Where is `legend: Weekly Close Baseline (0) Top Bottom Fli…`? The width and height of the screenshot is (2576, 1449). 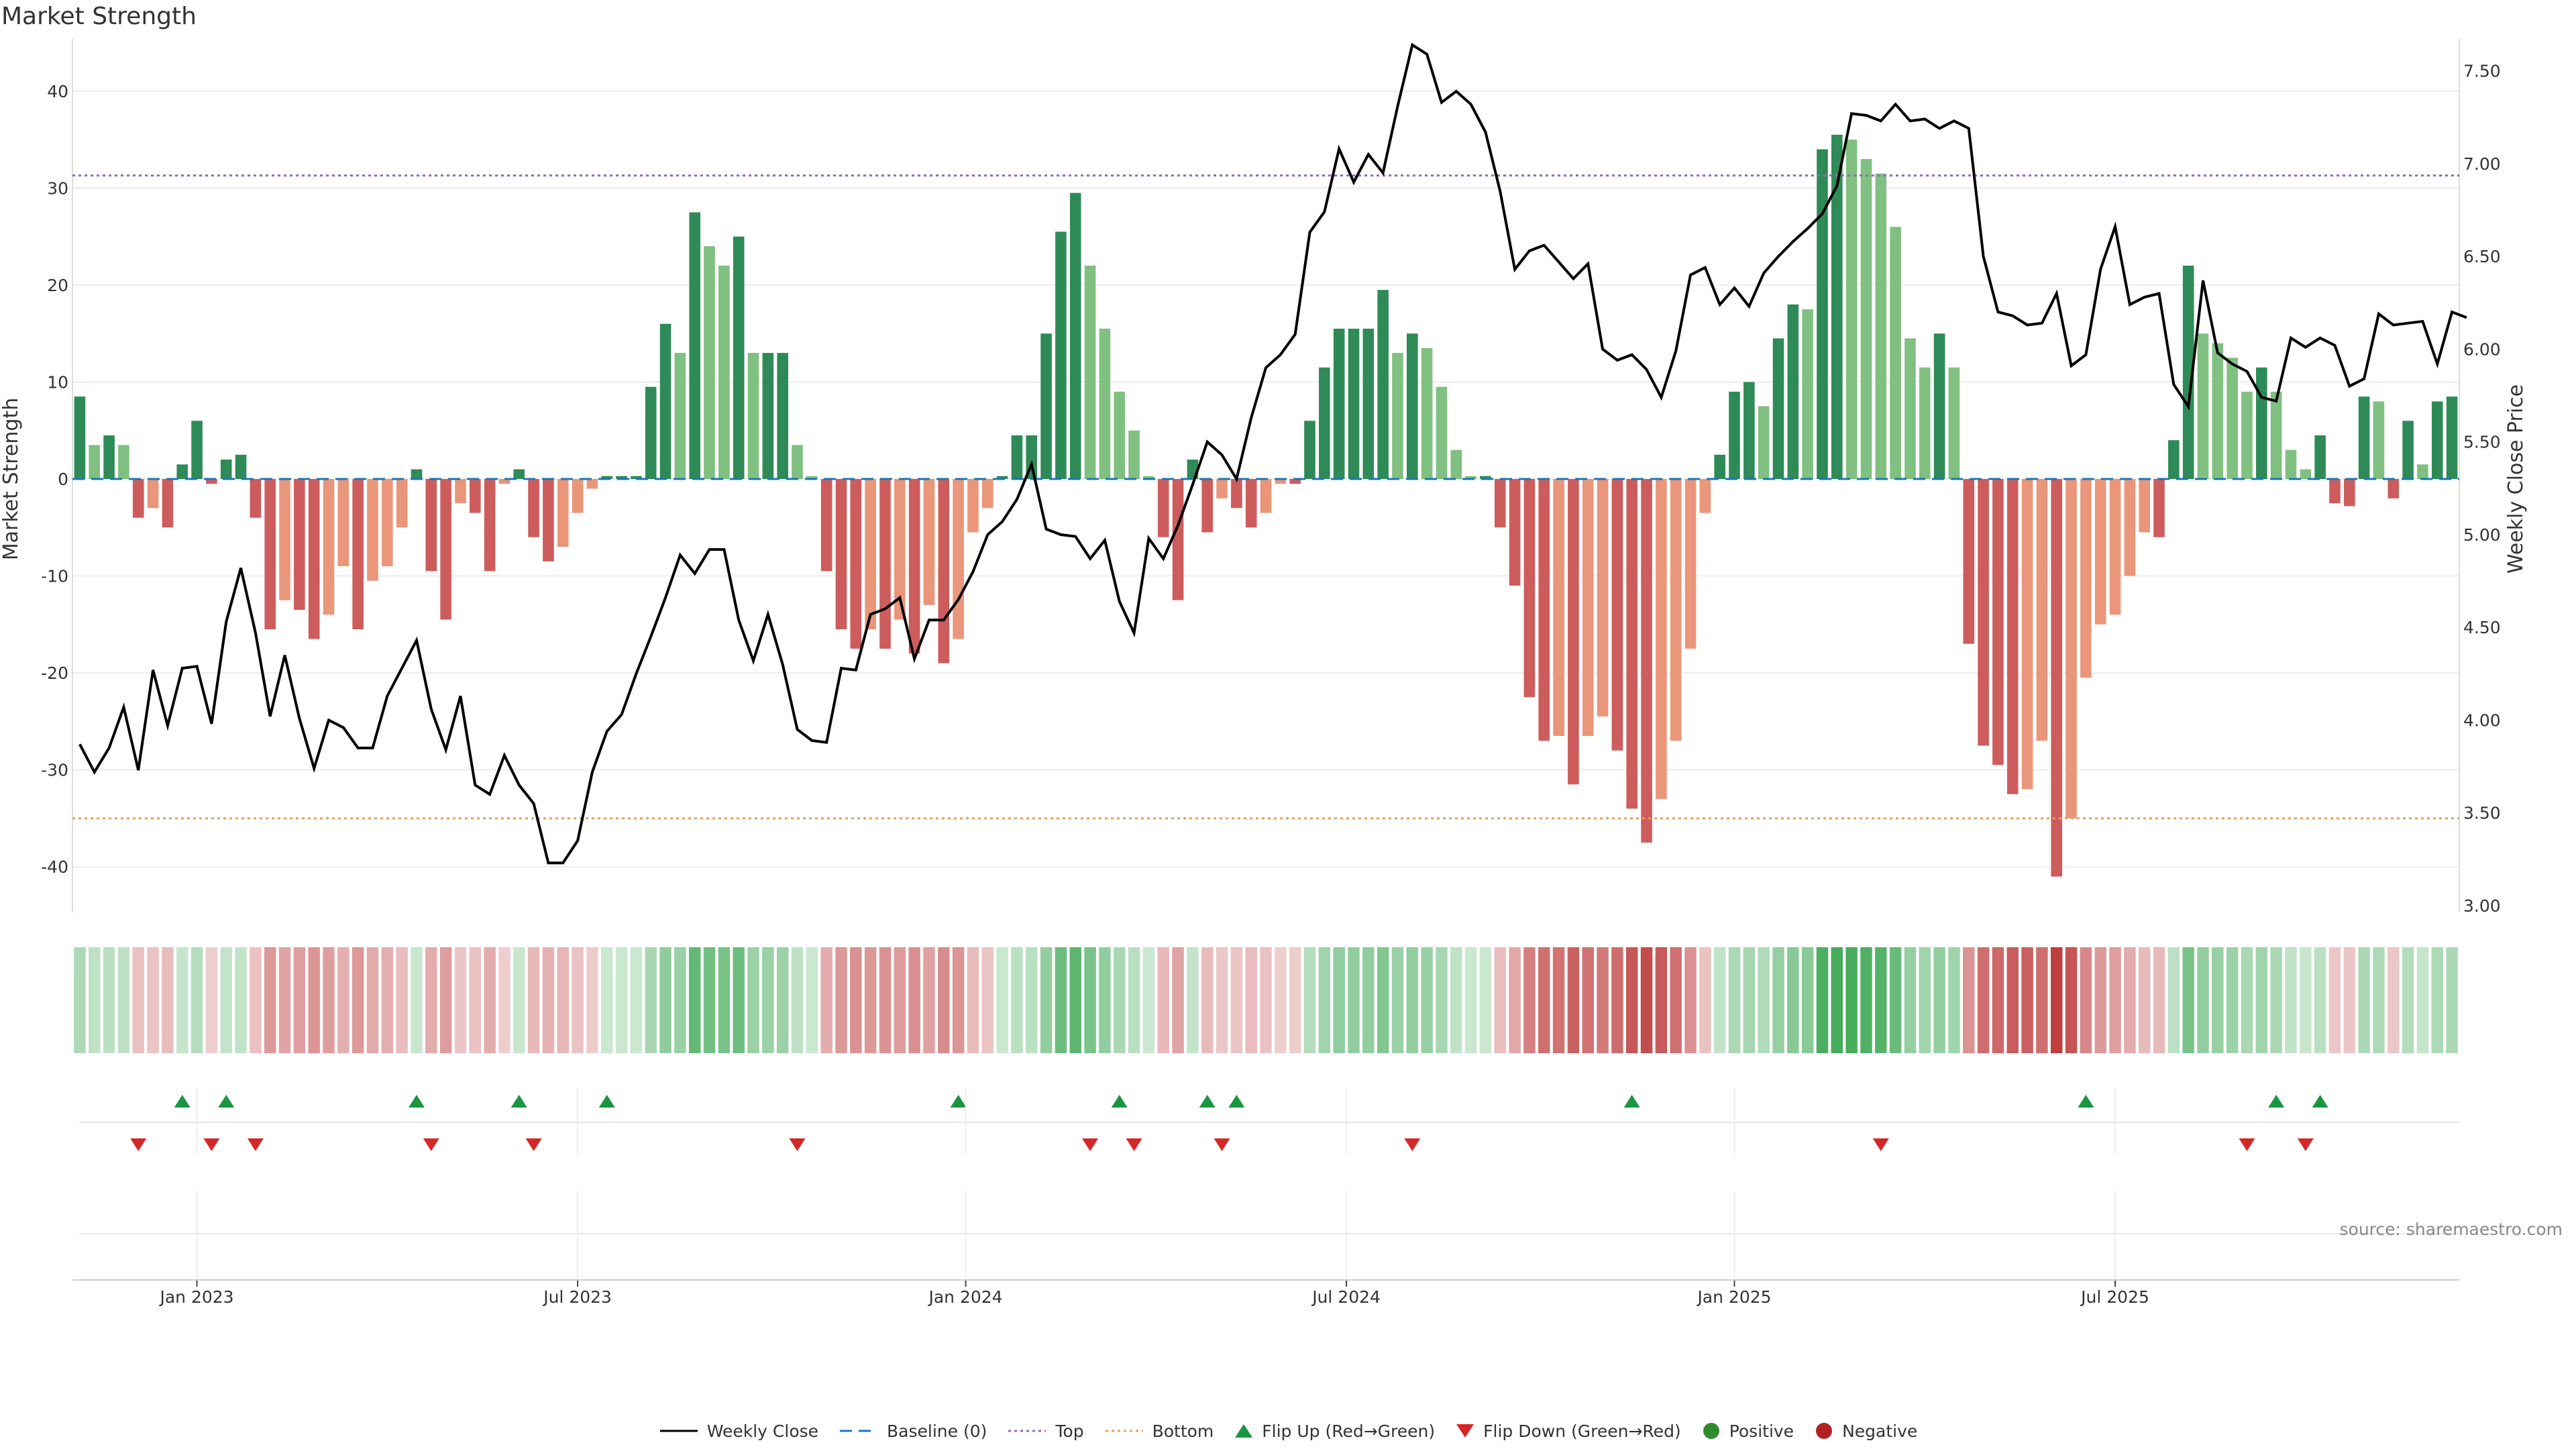 legend: Weekly Close Baseline (0) Top Bottom Fli… is located at coordinates (1288, 1431).